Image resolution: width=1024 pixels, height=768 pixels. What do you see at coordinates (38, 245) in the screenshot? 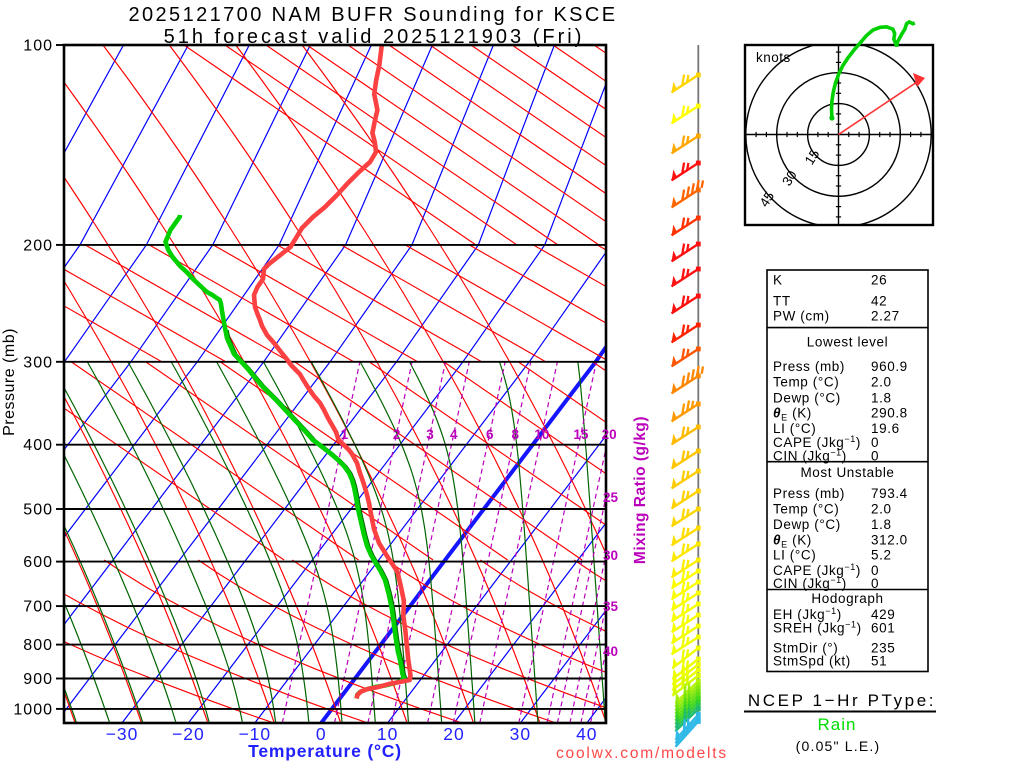
I see `svg-text: 200` at bounding box center [38, 245].